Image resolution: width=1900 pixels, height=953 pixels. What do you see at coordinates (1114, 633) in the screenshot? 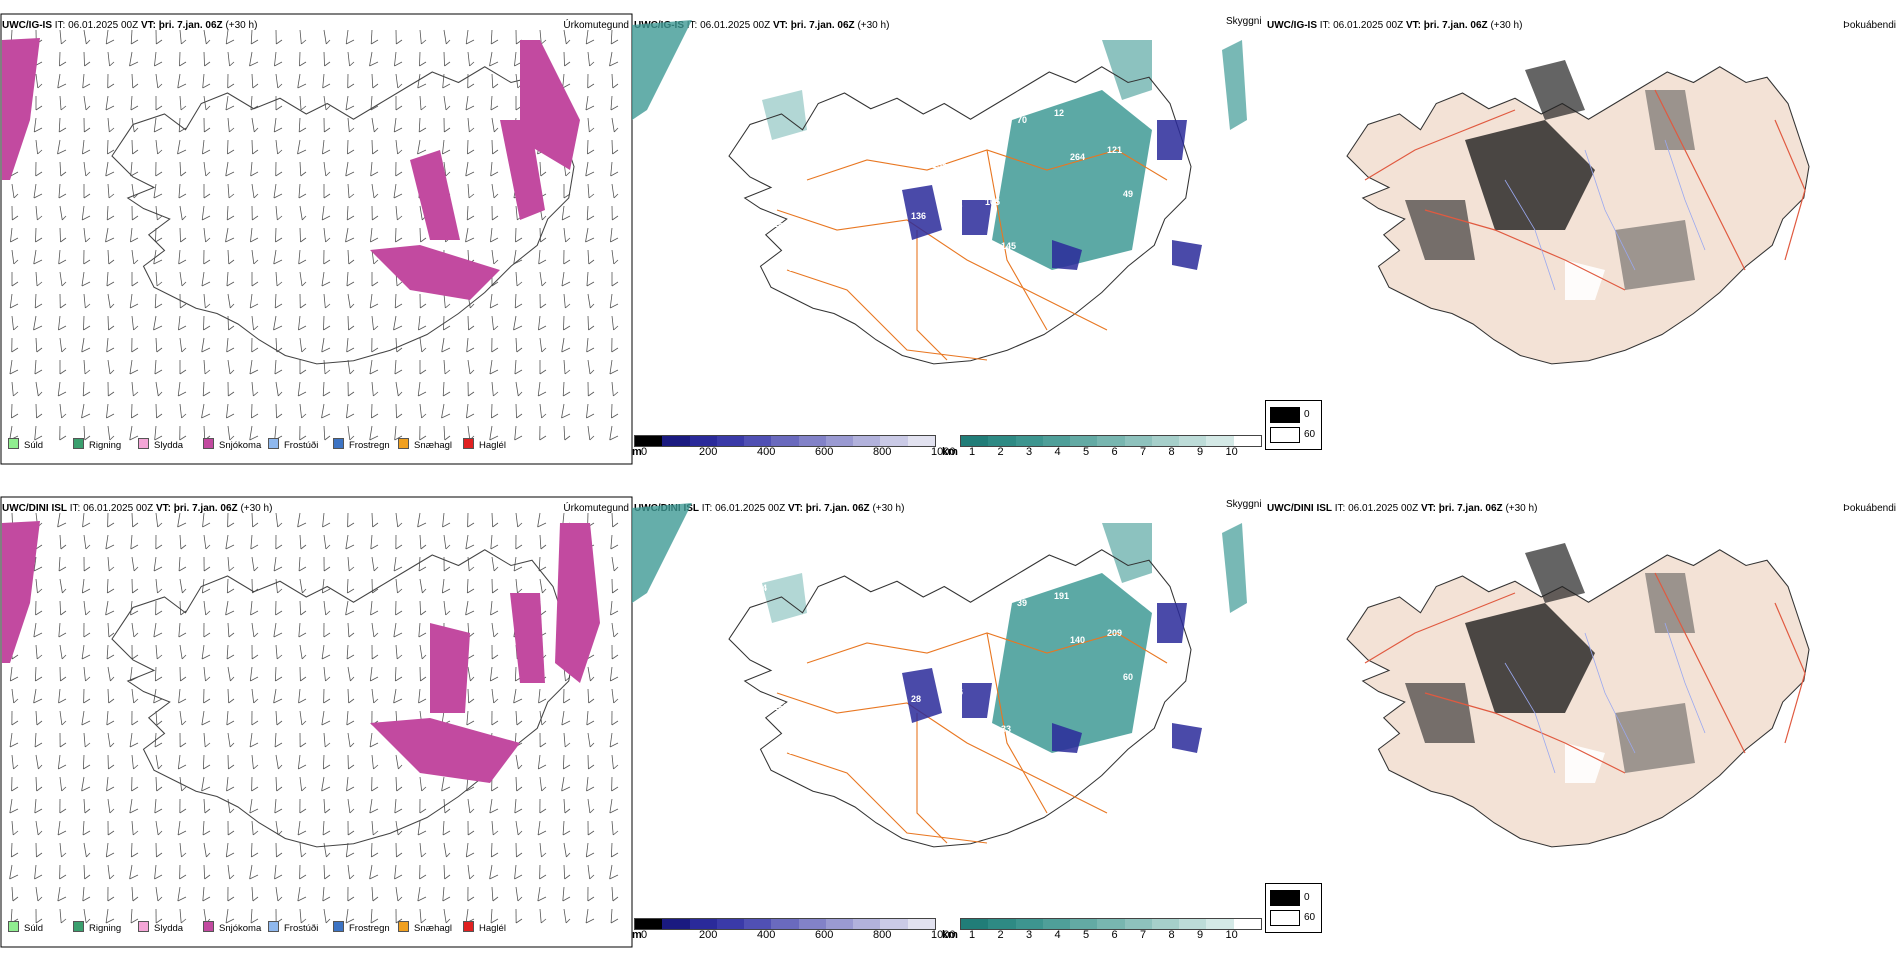
I see `cloudbase-label: 209` at bounding box center [1114, 633].